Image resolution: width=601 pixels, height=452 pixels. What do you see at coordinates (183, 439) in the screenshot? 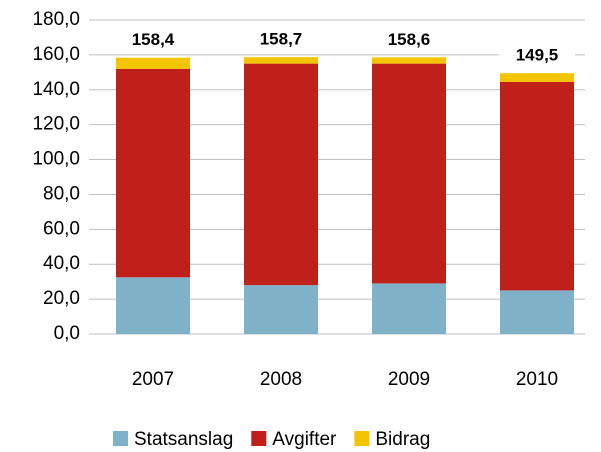
I see `legend-label: Statsanslag` at bounding box center [183, 439].